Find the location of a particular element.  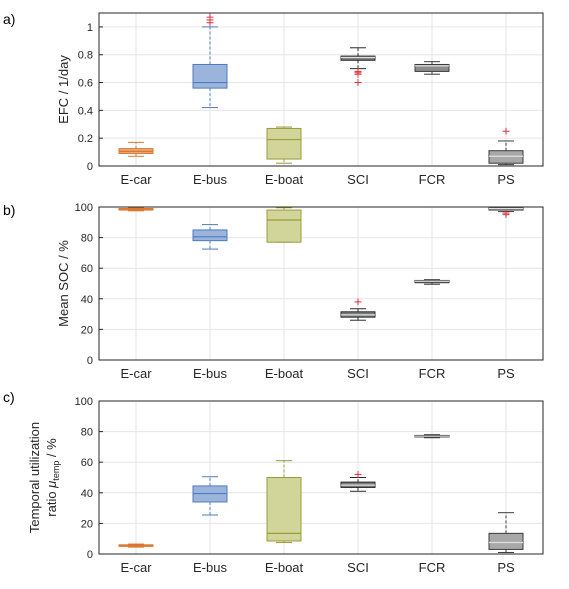

panel-label: c) is located at coordinates (9, 397).